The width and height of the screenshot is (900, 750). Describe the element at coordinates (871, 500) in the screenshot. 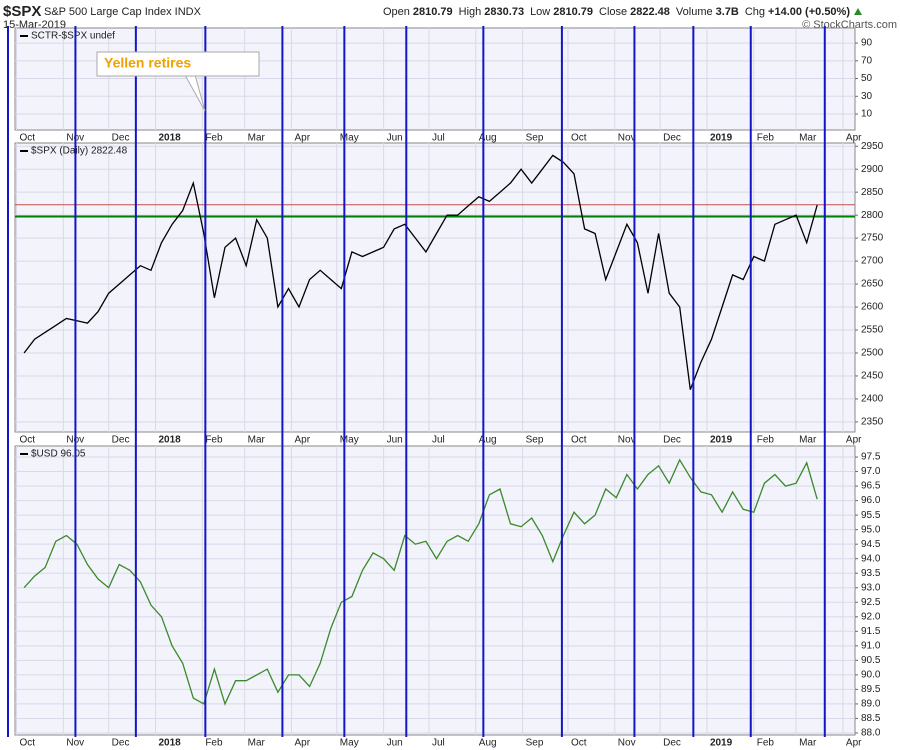

I see `y-tick-label: 96.0` at that location.